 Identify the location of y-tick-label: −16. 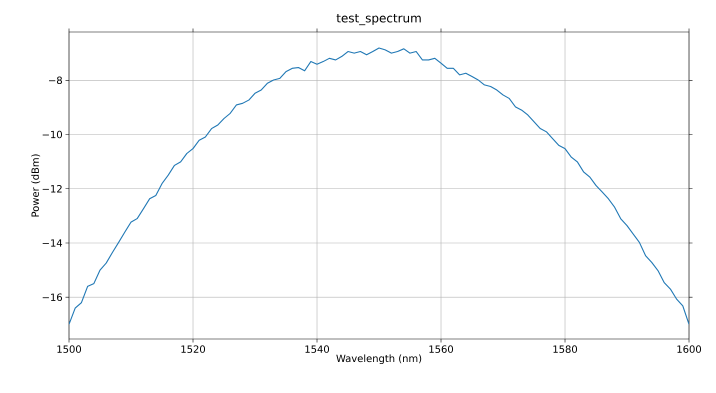
(52, 297).